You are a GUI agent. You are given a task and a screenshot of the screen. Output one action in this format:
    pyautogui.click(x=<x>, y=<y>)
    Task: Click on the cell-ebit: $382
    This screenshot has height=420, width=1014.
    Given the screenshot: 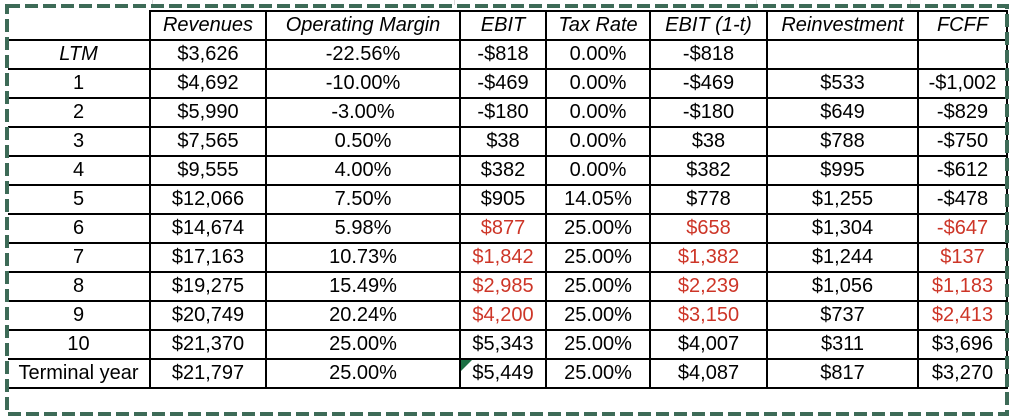 What is the action you would take?
    pyautogui.click(x=503, y=170)
    